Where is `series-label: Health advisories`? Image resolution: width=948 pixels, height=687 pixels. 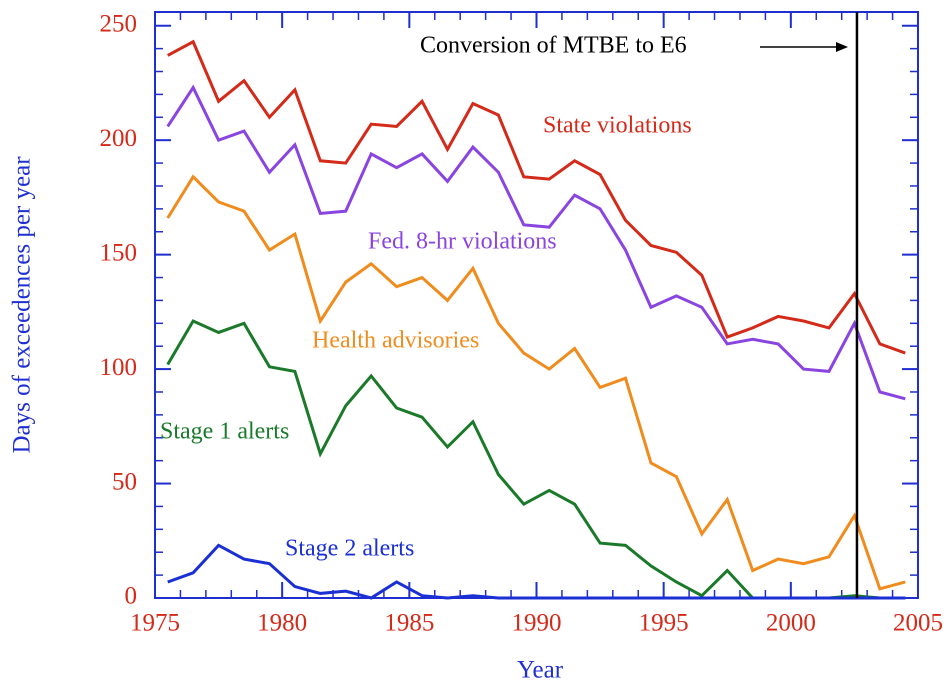
series-label: Health advisories is located at coordinates (395, 341).